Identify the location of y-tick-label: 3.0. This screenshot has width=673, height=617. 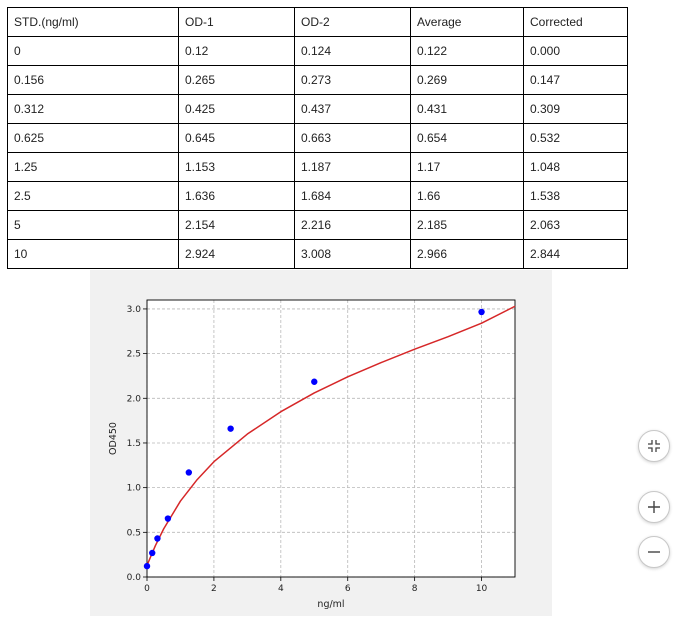
(134, 310).